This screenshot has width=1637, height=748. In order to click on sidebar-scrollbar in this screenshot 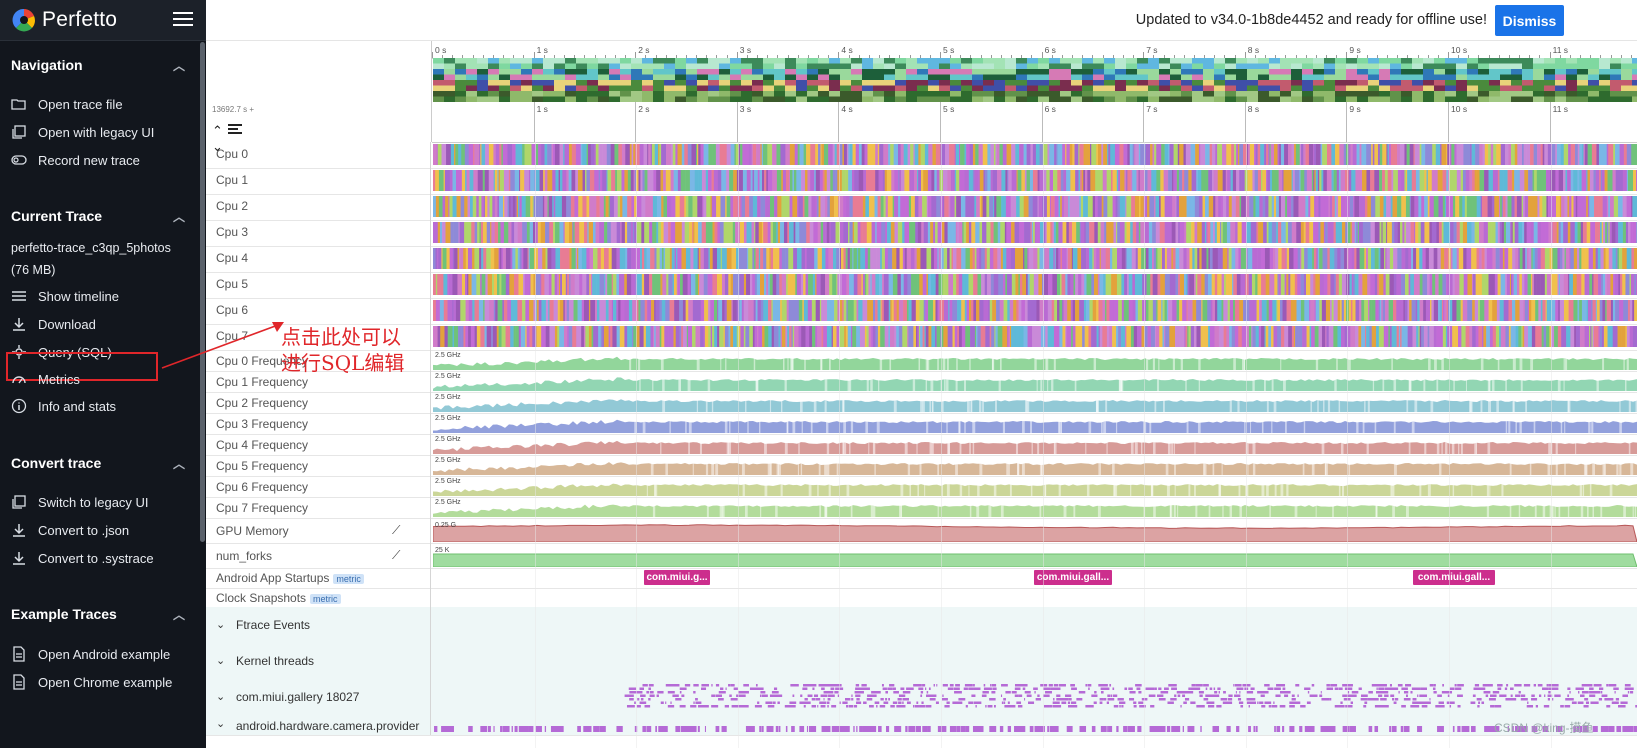, I will do `click(202, 292)`.